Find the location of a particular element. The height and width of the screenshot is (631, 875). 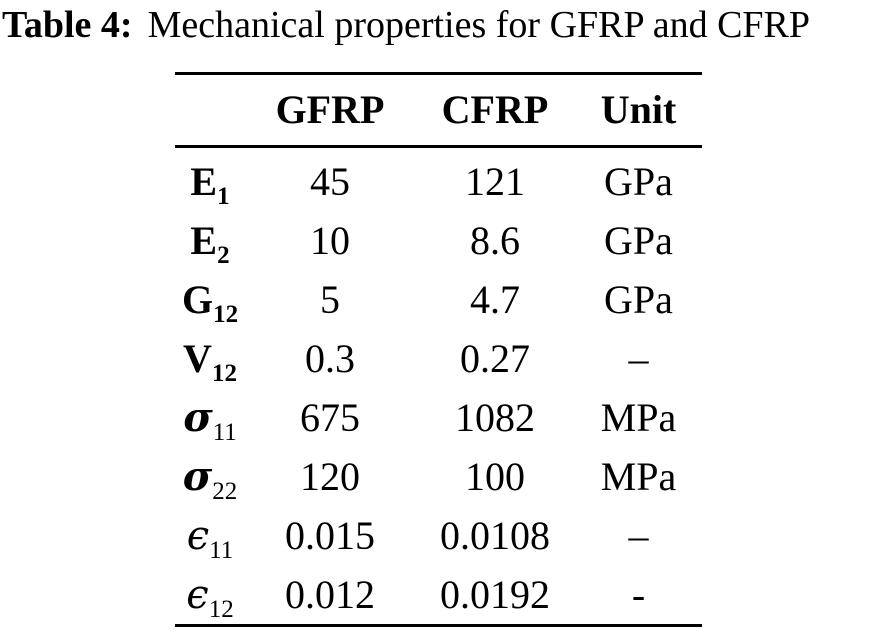

cfrp-value: 4.7 is located at coordinates (495, 299).